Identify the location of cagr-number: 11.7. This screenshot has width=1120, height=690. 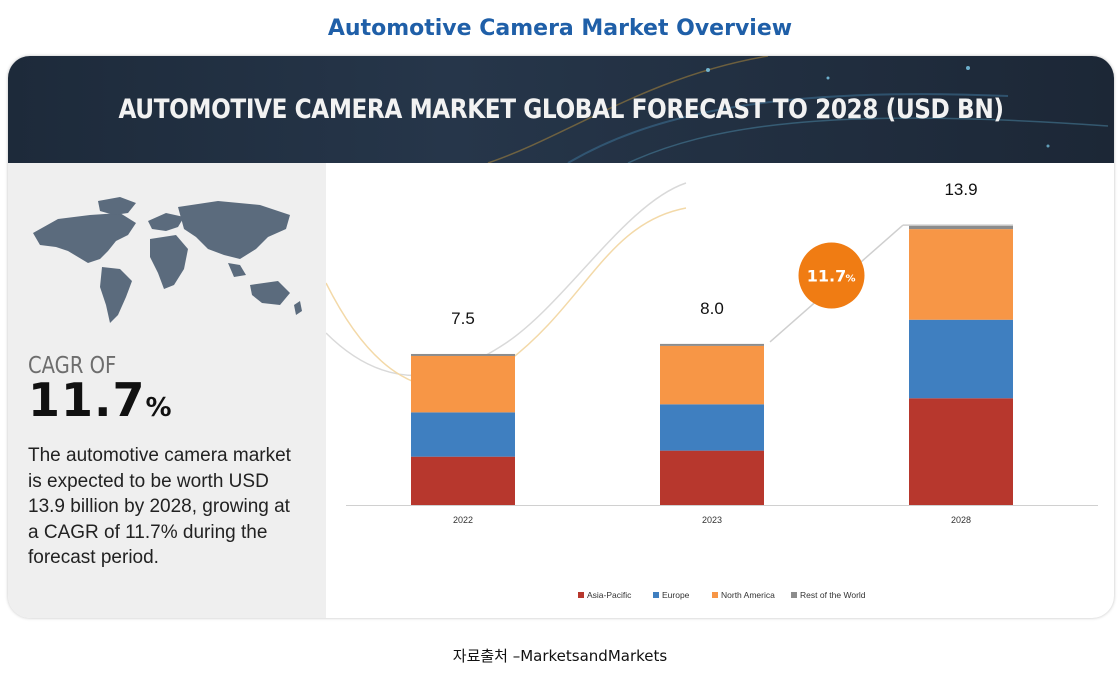
(87, 400).